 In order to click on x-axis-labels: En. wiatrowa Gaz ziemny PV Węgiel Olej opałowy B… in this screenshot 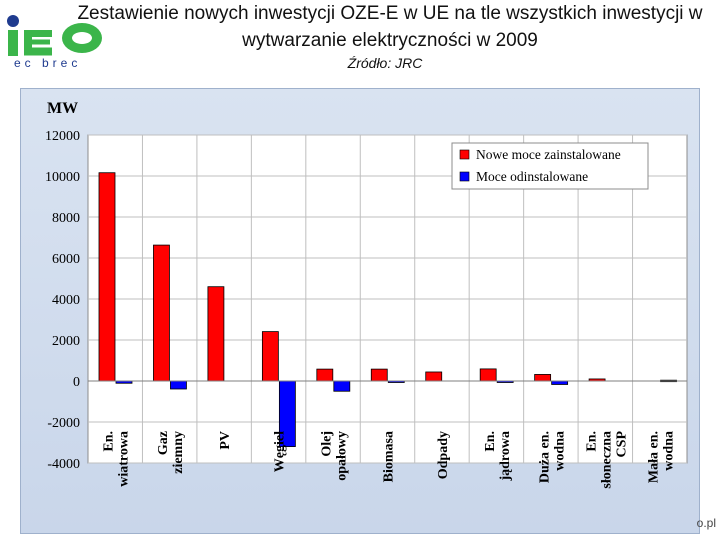, I will do `click(389, 460)`.